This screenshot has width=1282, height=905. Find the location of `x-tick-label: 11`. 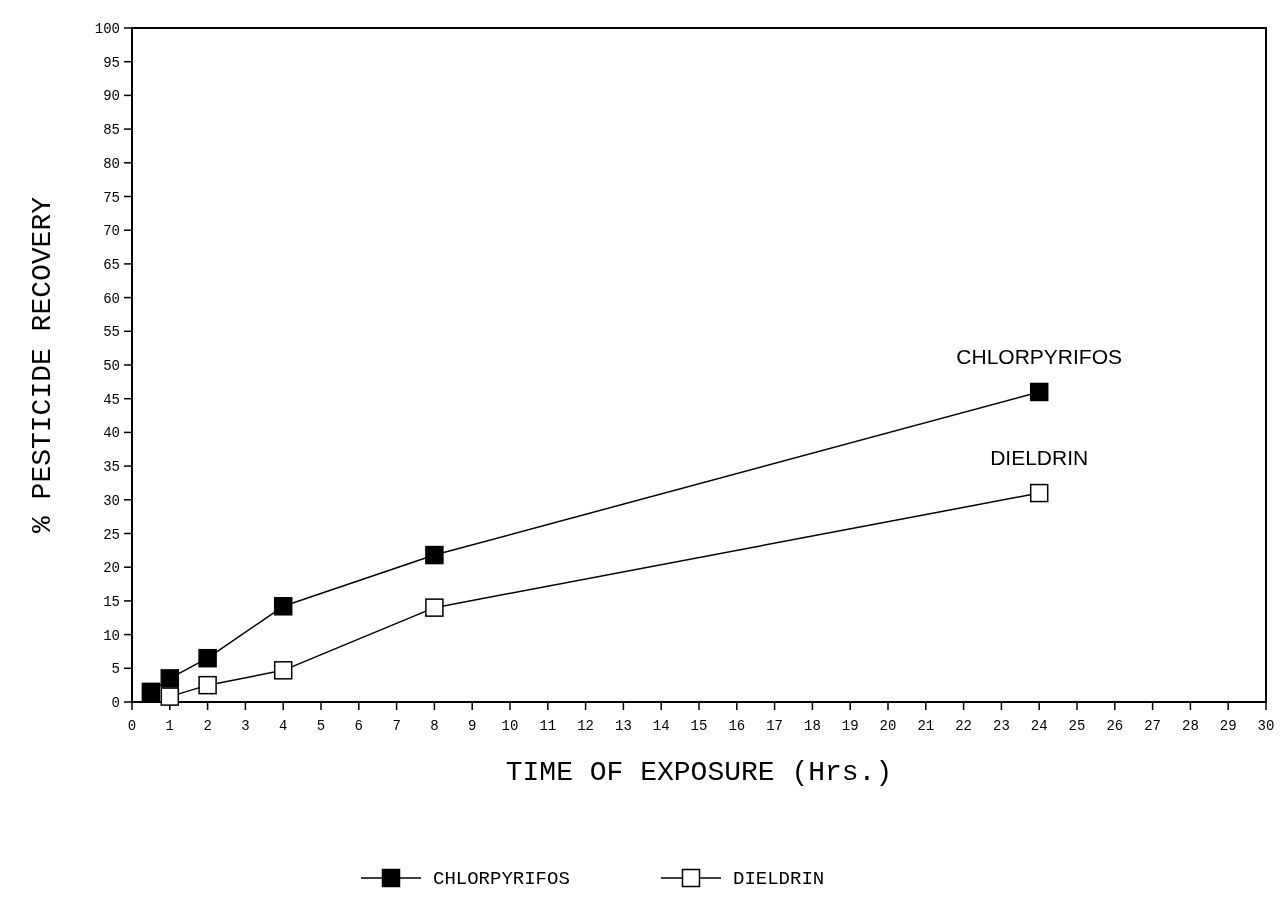

x-tick-label: 11 is located at coordinates (548, 726).